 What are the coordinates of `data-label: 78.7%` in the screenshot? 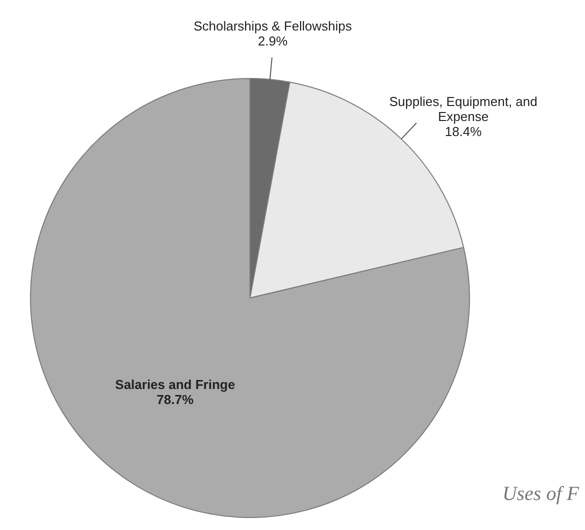 It's located at (175, 399).